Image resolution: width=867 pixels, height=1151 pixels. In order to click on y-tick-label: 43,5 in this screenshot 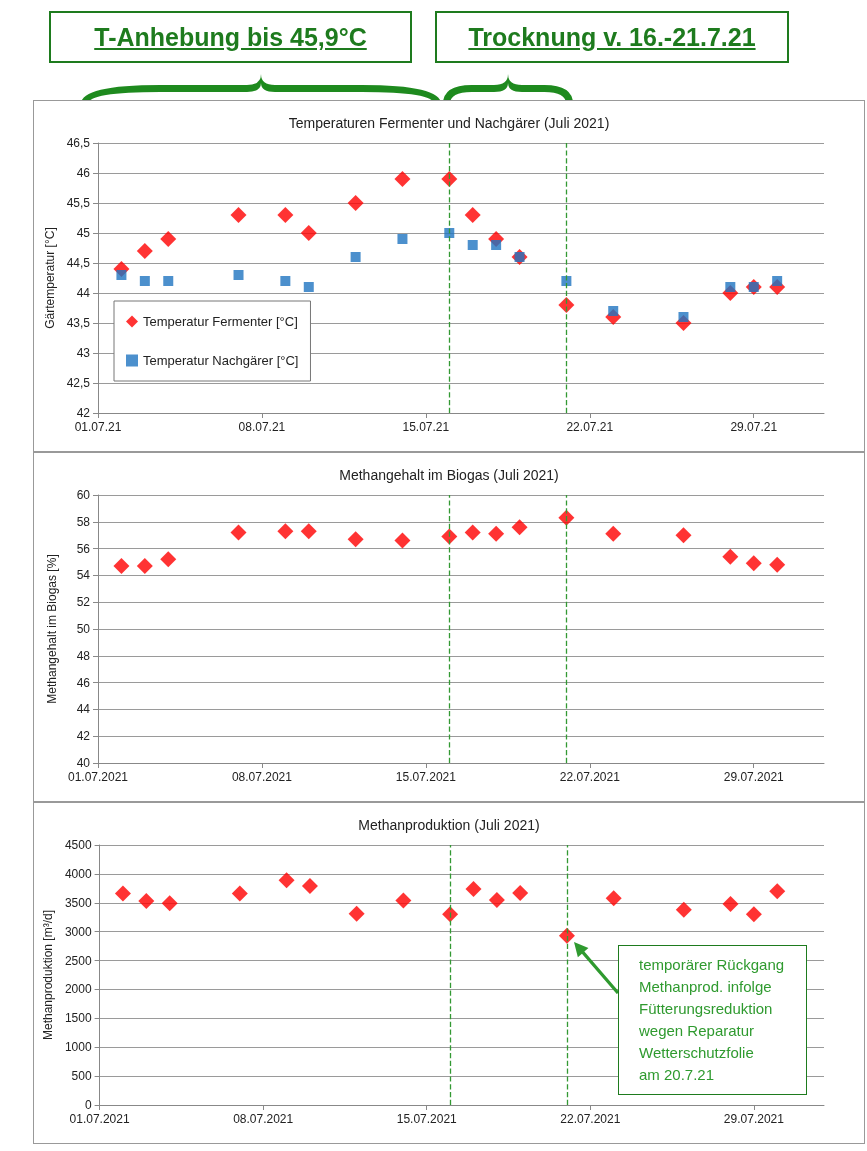, I will do `click(78, 323)`.